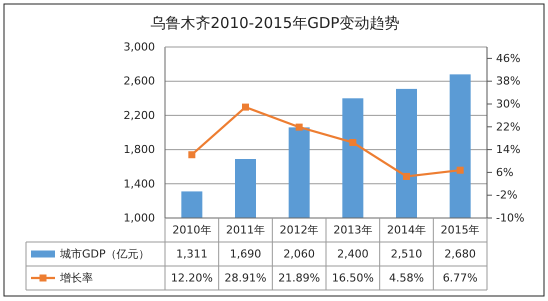  I want to click on x-tick-label: 2013年, so click(352, 230).